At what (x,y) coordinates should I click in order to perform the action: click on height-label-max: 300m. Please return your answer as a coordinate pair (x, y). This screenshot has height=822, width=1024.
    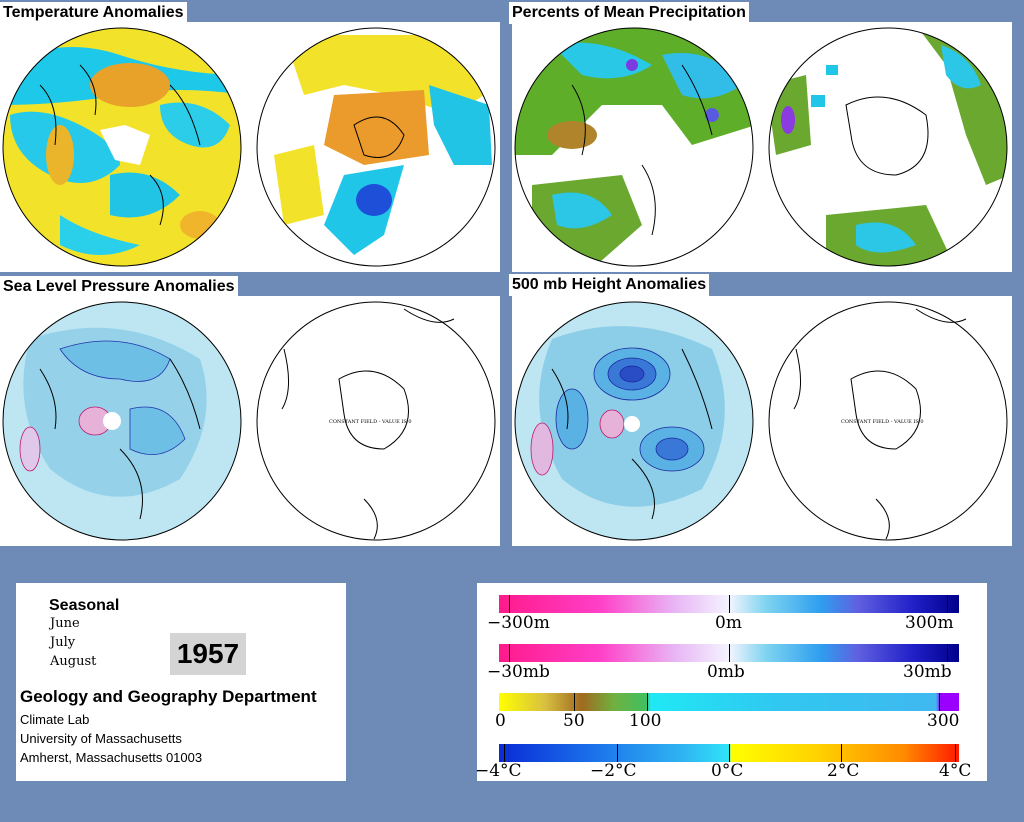
    Looking at the image, I should click on (929, 623).